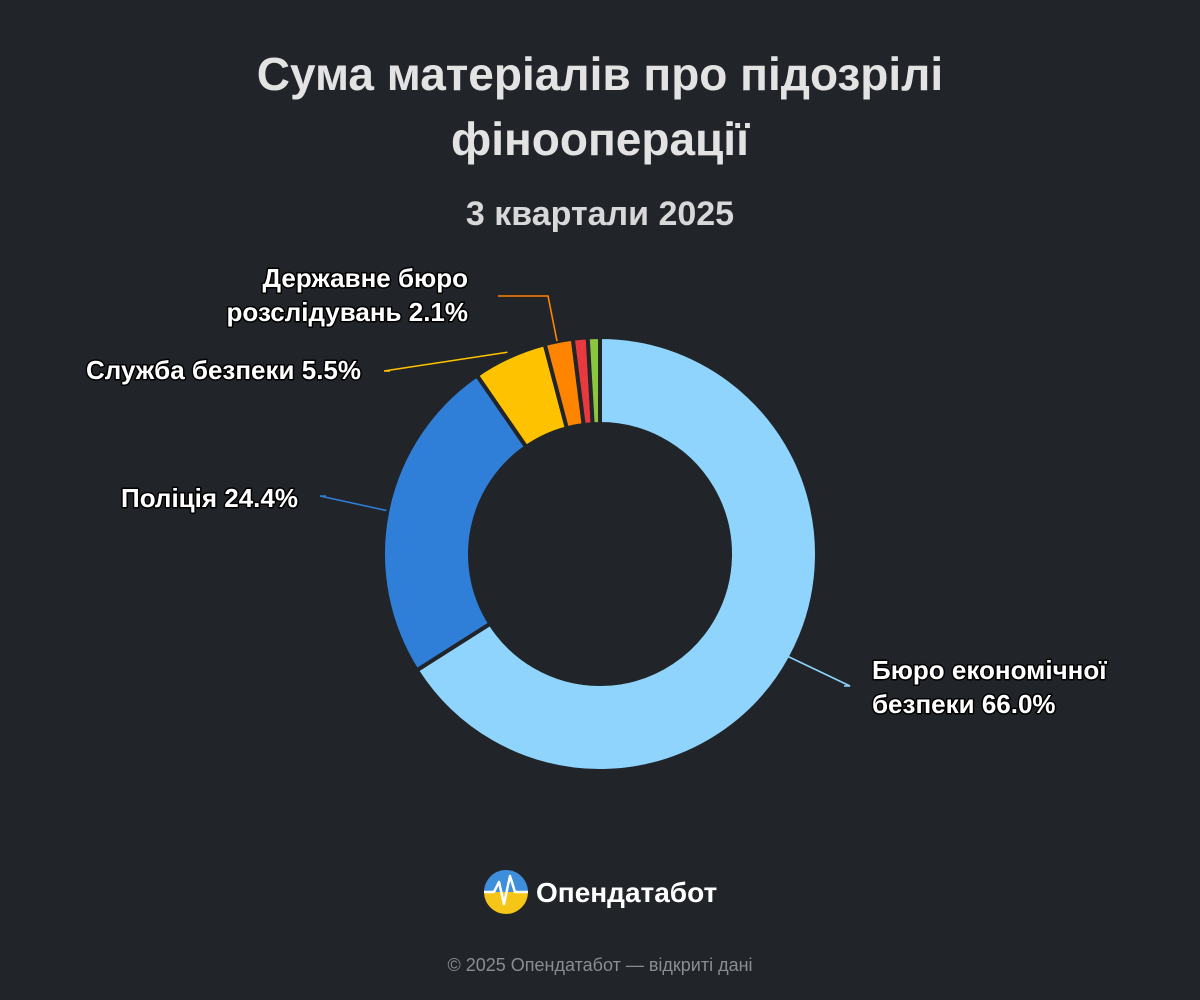  What do you see at coordinates (600, 214) in the screenshot?
I see `chart-subtitle: 3 квартали 2025` at bounding box center [600, 214].